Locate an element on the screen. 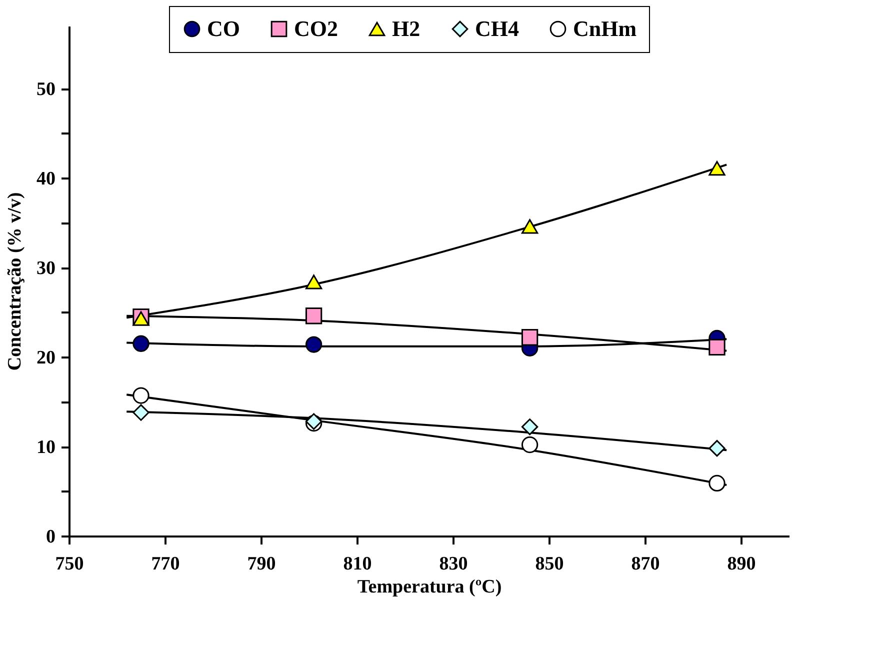  y-tick-label: 50 is located at coordinates (46, 89).